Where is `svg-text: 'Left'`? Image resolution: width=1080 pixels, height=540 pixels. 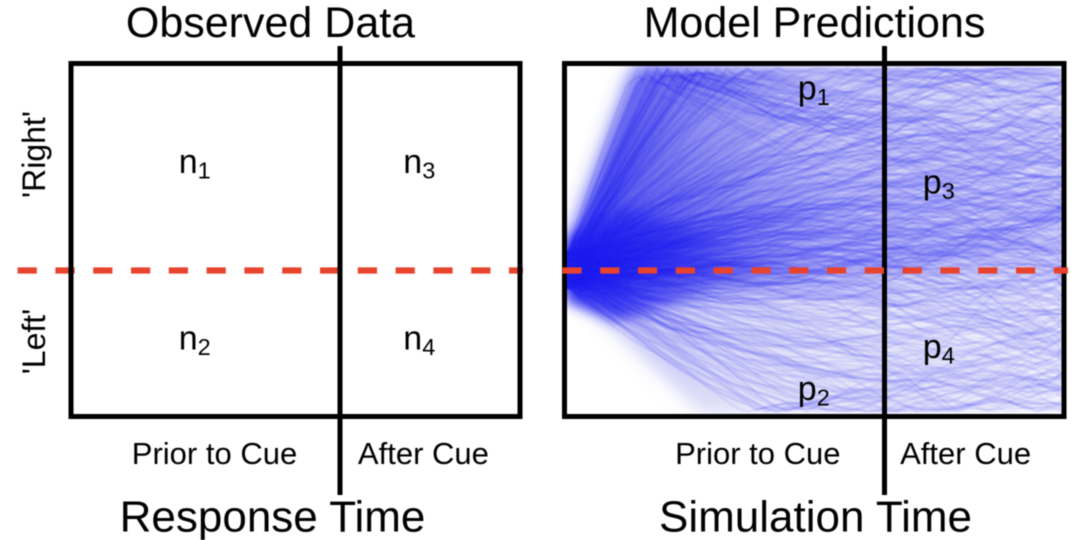 svg-text: 'Left' is located at coordinates (34, 342).